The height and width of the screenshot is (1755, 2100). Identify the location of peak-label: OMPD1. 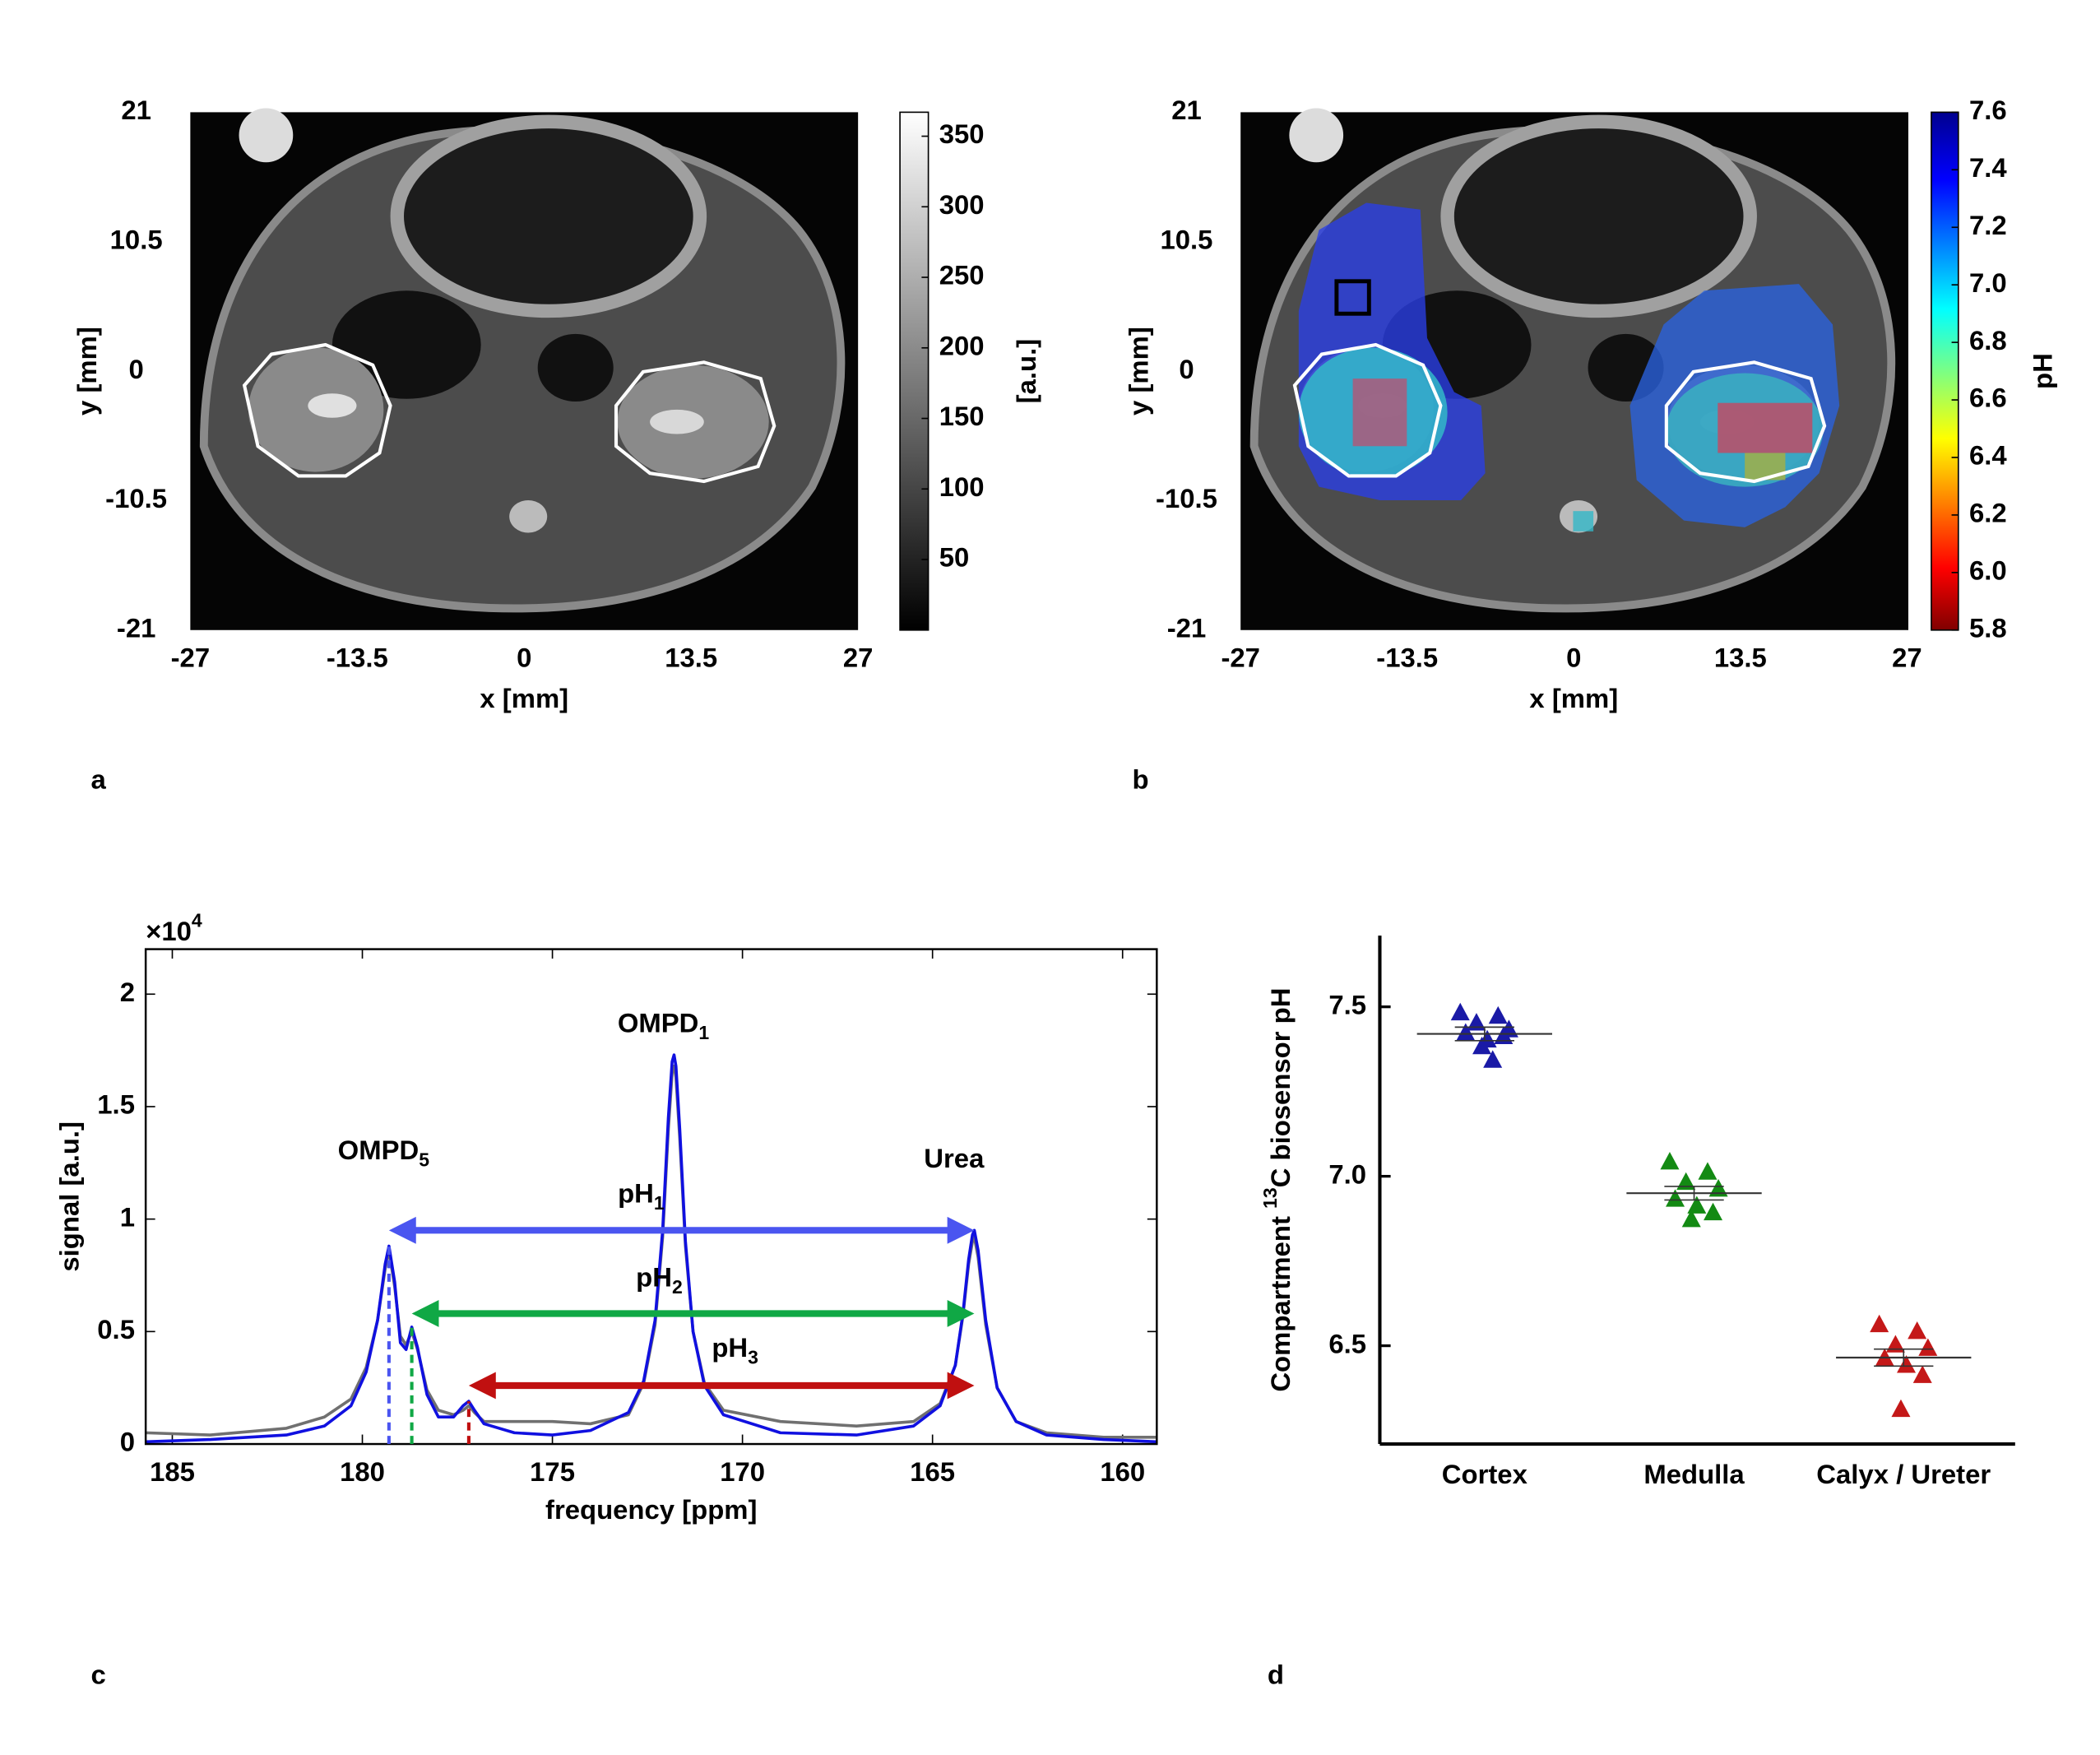
(664, 1025).